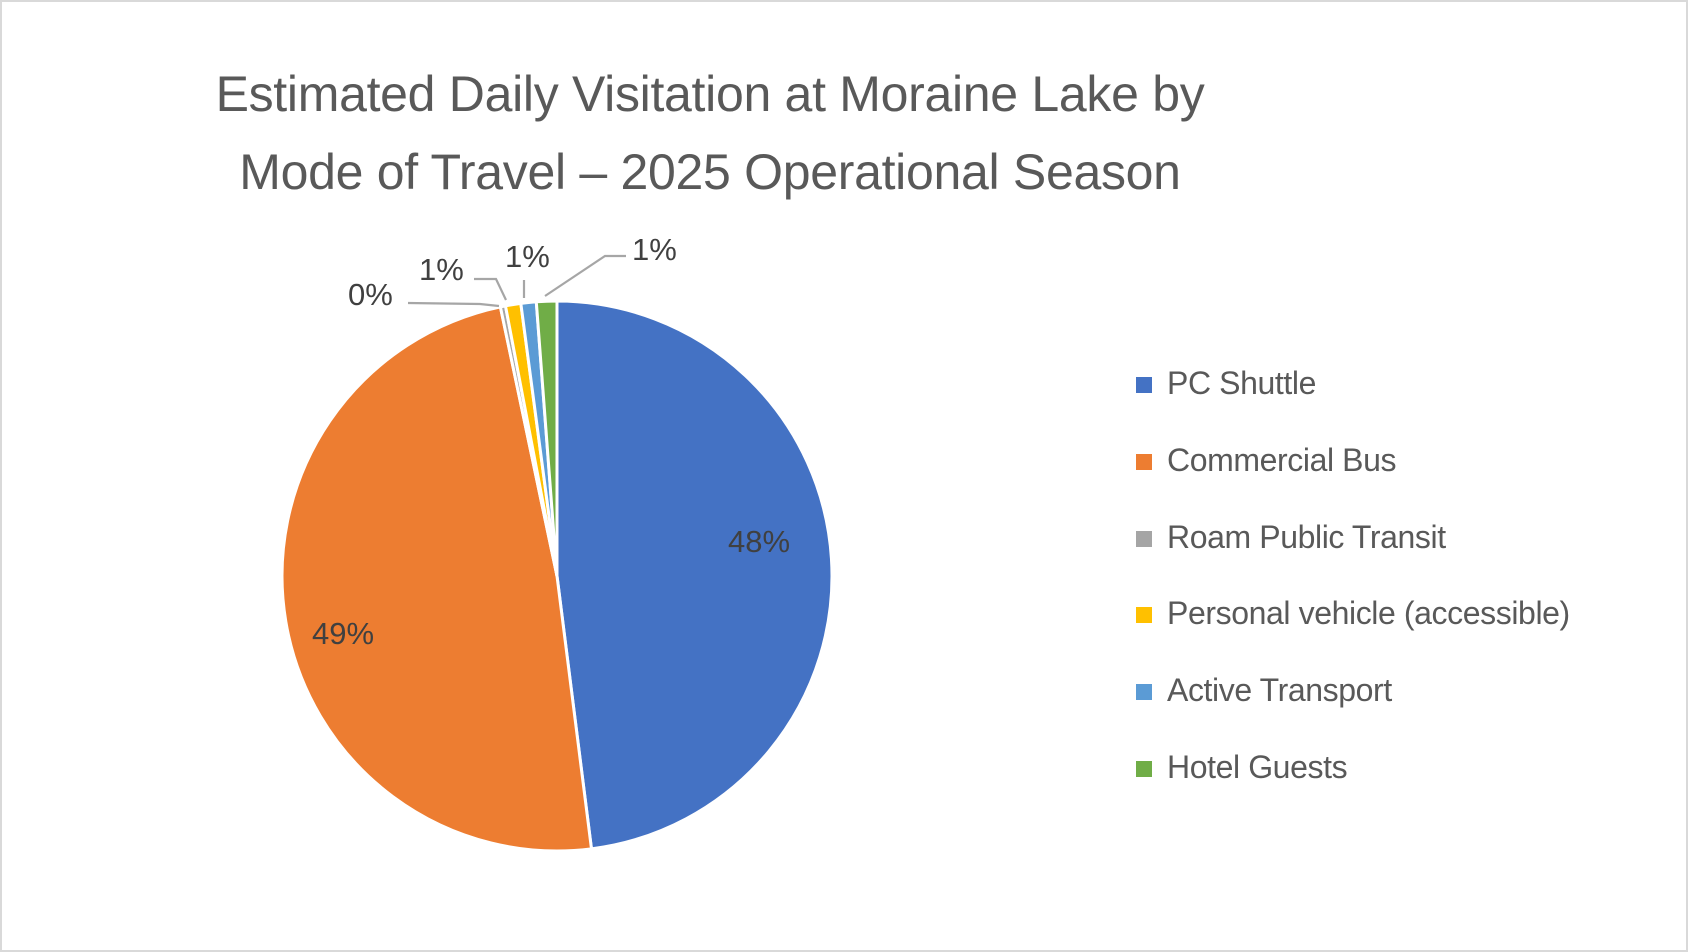 This screenshot has height=952, width=1688. I want to click on legend-label: Hotel Guests, so click(1257, 766).